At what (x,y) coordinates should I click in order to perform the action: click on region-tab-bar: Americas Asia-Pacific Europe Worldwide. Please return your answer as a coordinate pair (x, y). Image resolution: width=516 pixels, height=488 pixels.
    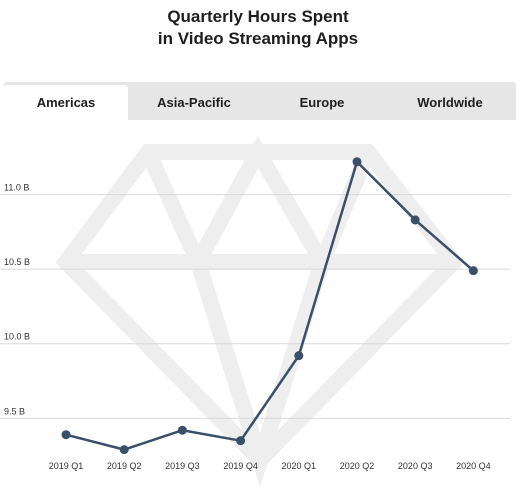
    Looking at the image, I should click on (260, 101).